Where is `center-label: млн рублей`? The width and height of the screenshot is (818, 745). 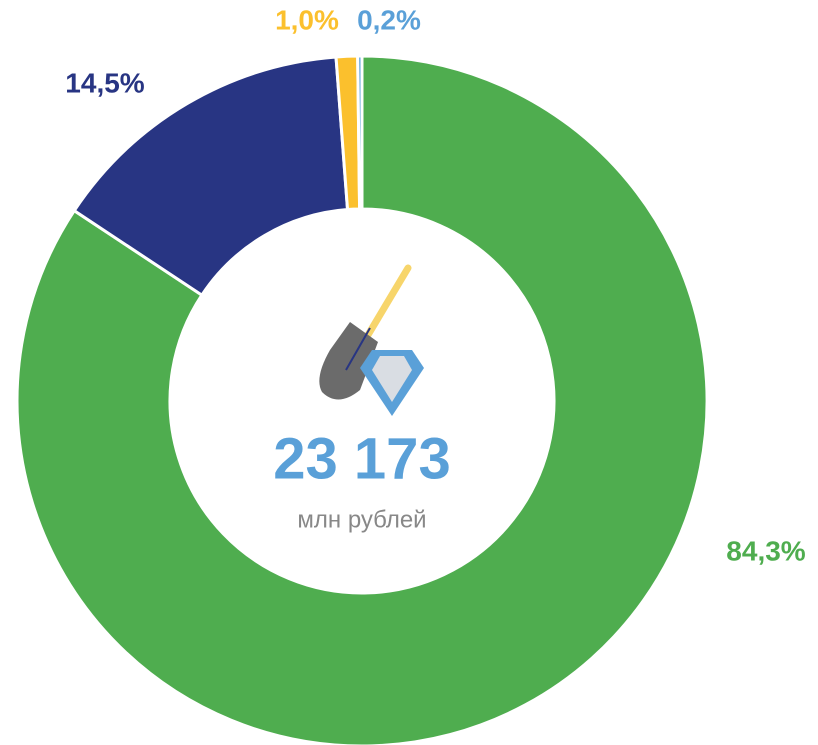 center-label: млн рублей is located at coordinates (361, 519).